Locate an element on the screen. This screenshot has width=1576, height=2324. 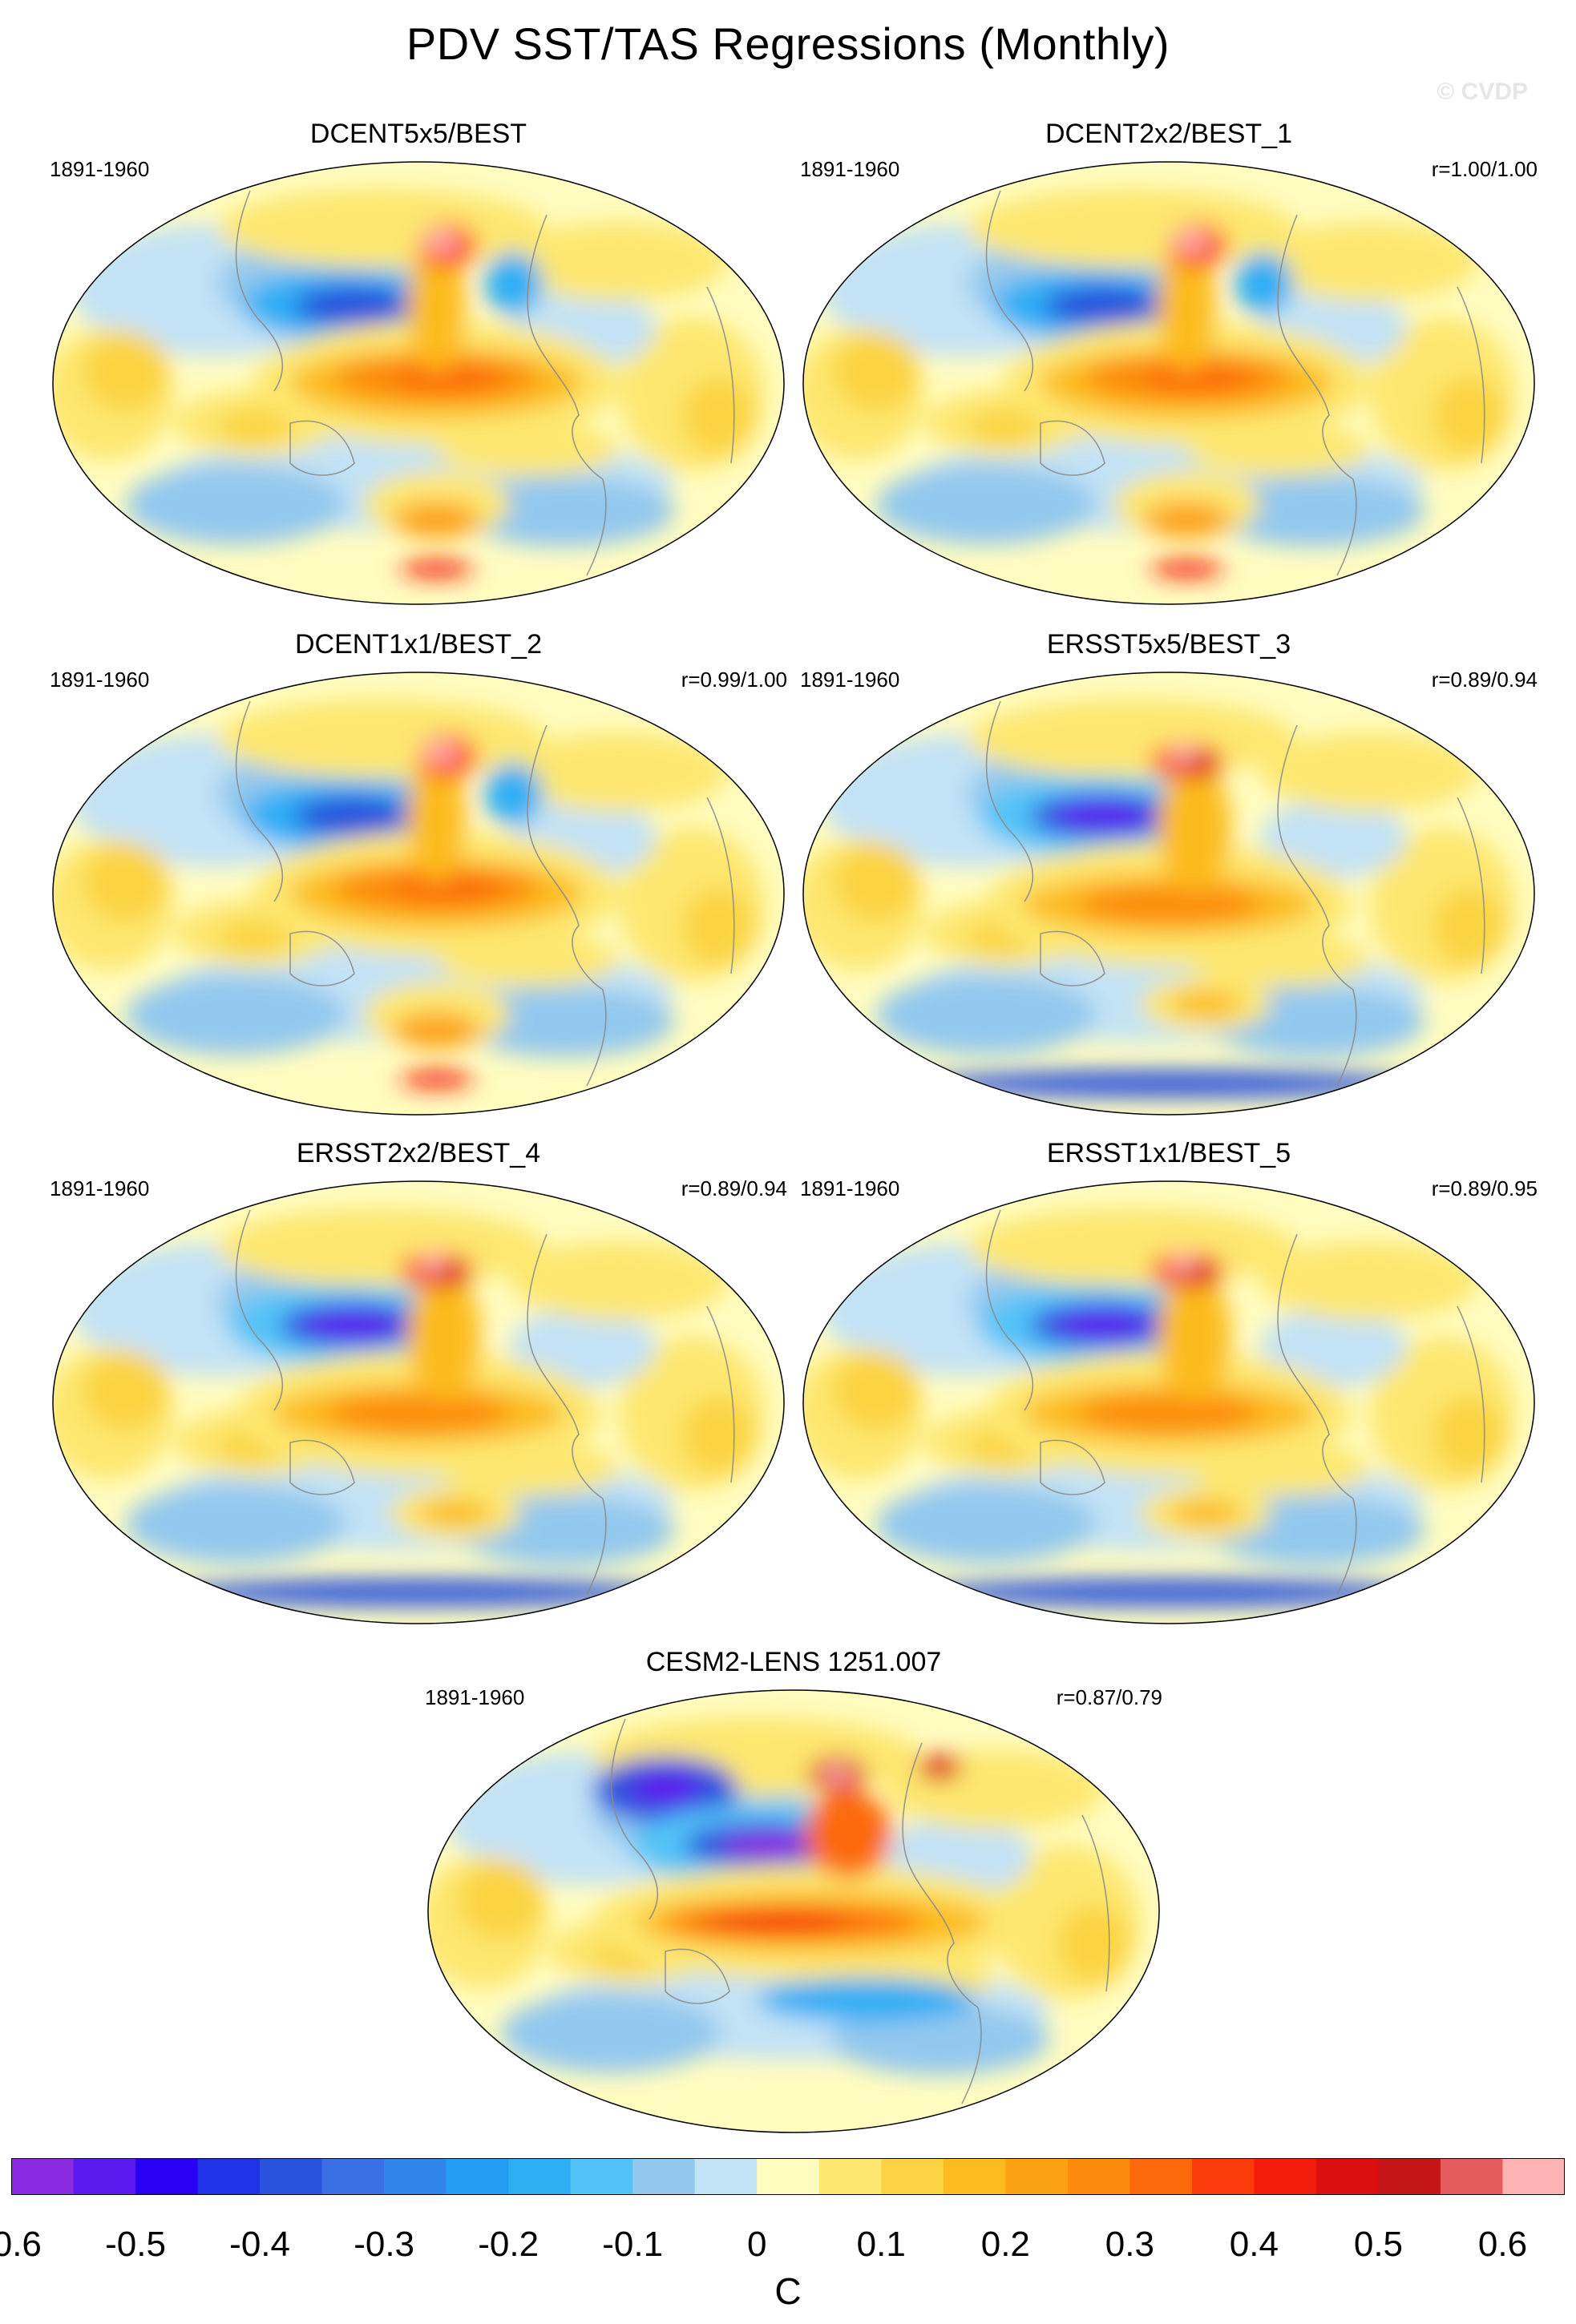
map-panel: DCENT5x5/BEST 1891-1960 is located at coordinates (418, 367).